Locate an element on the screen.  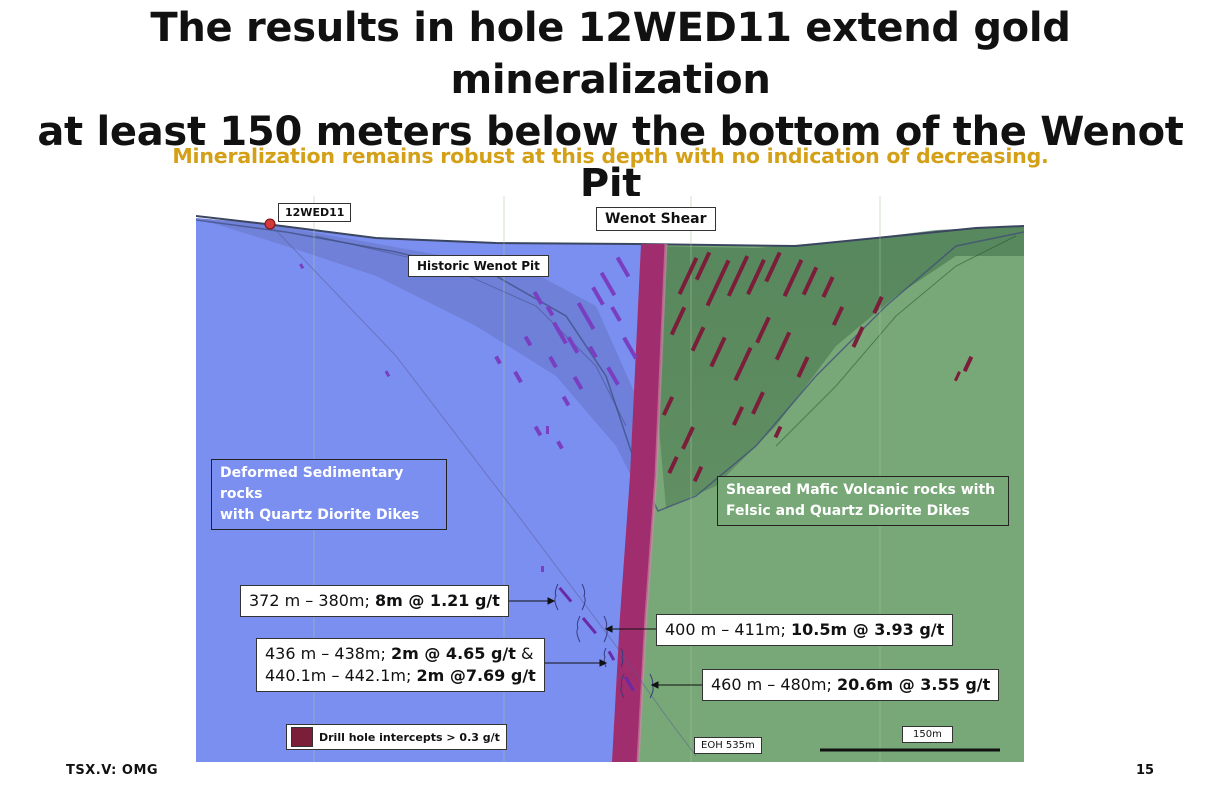
wenot-shear-edge is located at coordinates (652, 502).